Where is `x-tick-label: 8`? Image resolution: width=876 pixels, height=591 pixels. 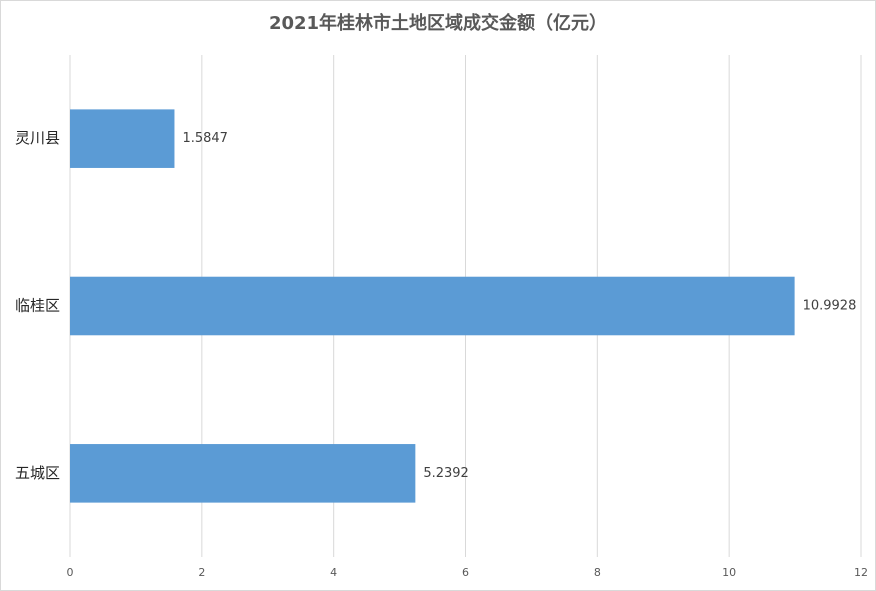
x-tick-label: 8 is located at coordinates (597, 572).